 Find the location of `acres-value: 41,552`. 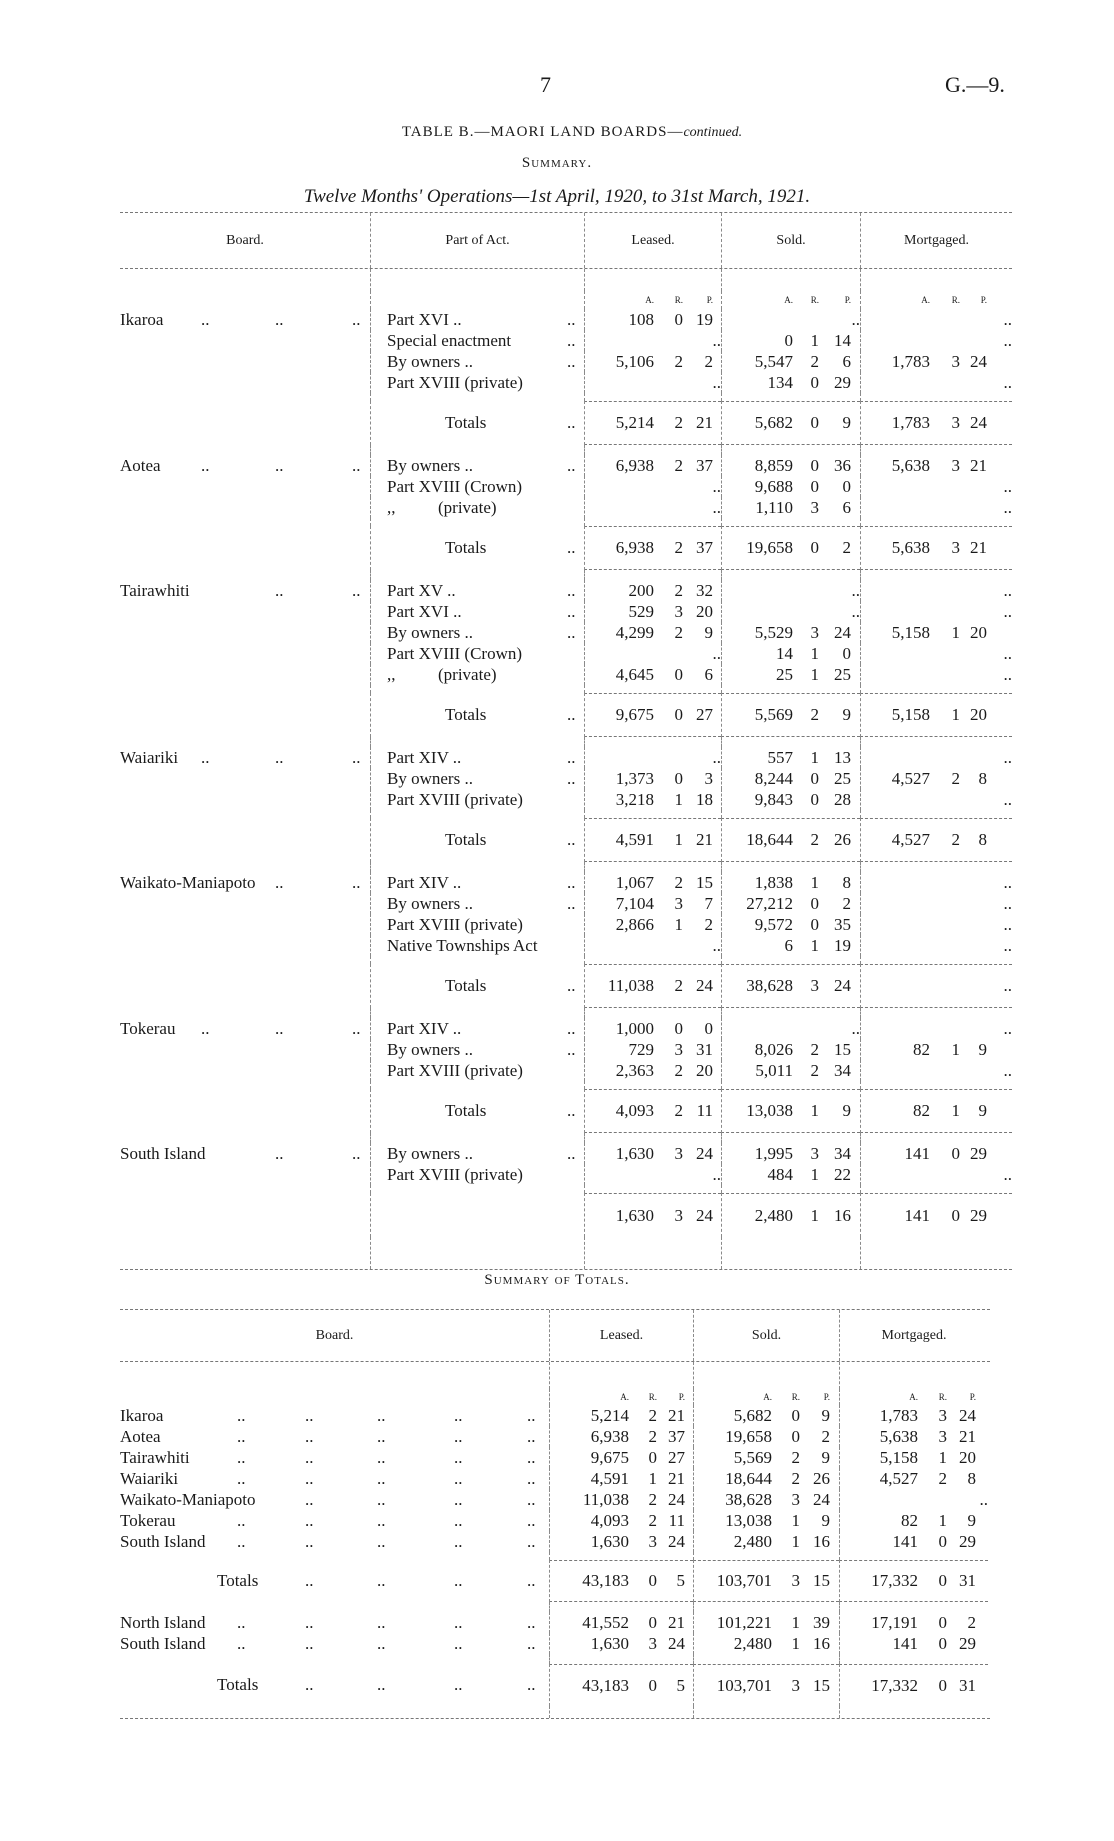

acres-value: 41,552 is located at coordinates (605, 1622).